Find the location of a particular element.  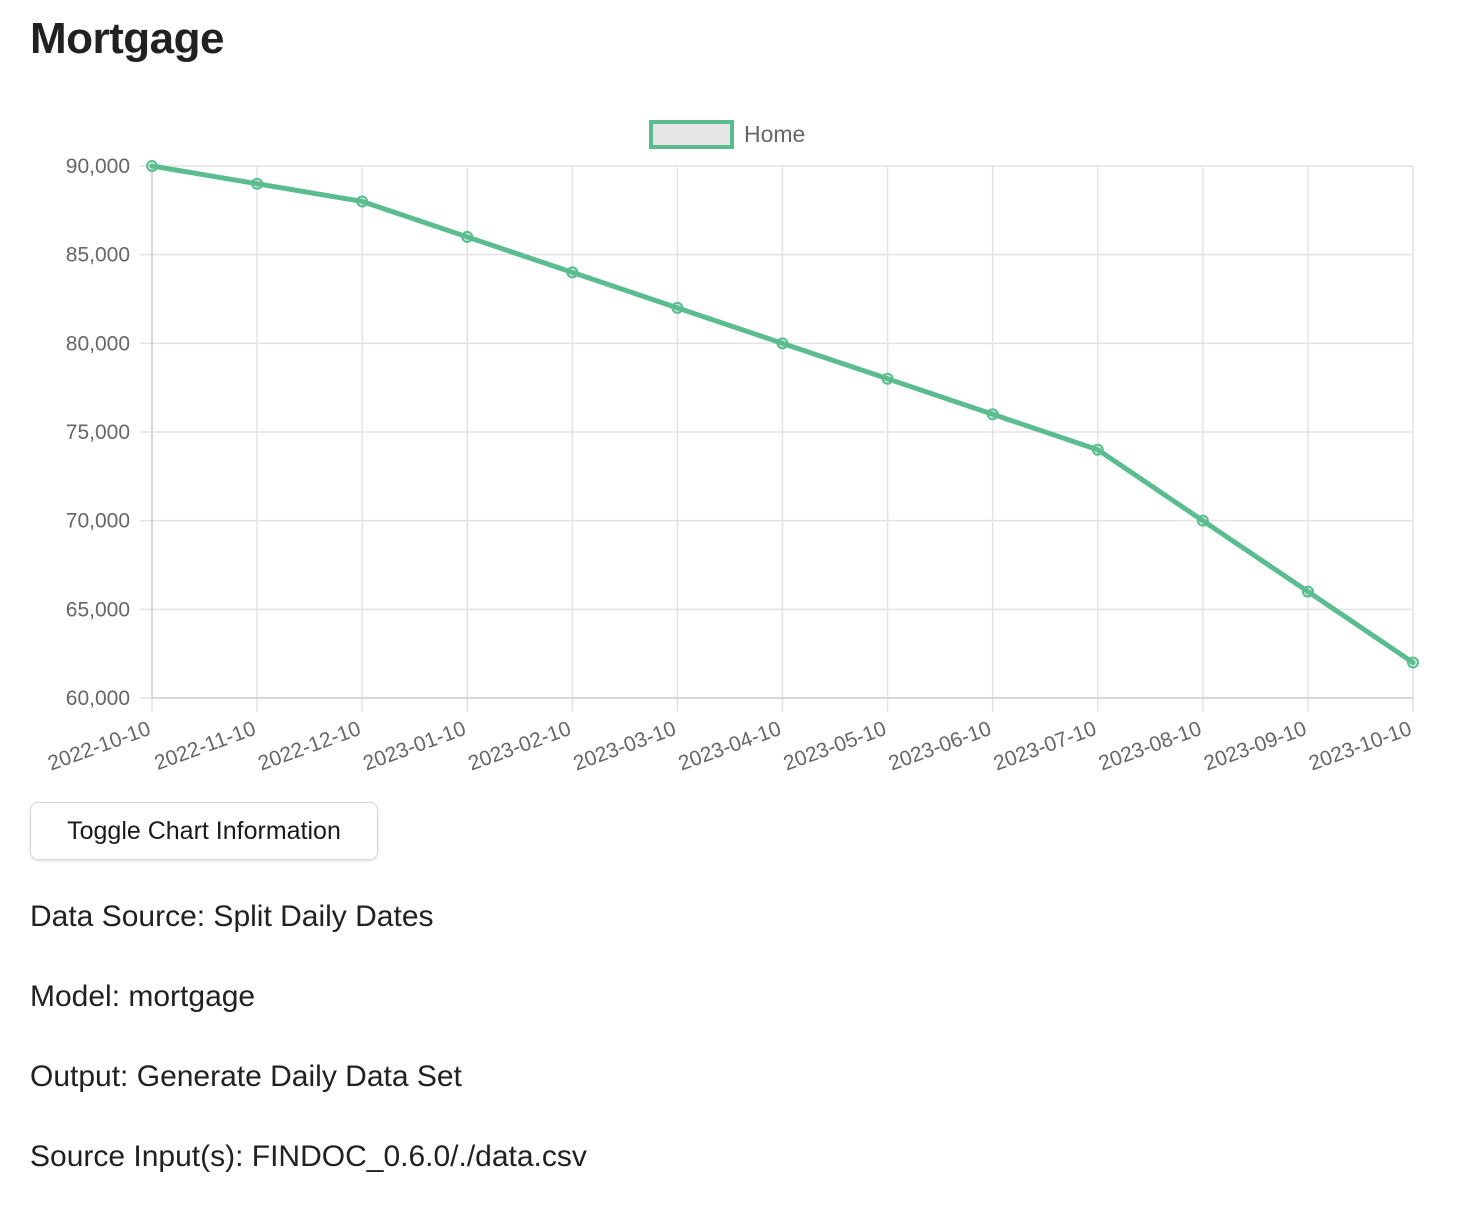

x-tick-label: 2022-11-10 is located at coordinates (204, 746).